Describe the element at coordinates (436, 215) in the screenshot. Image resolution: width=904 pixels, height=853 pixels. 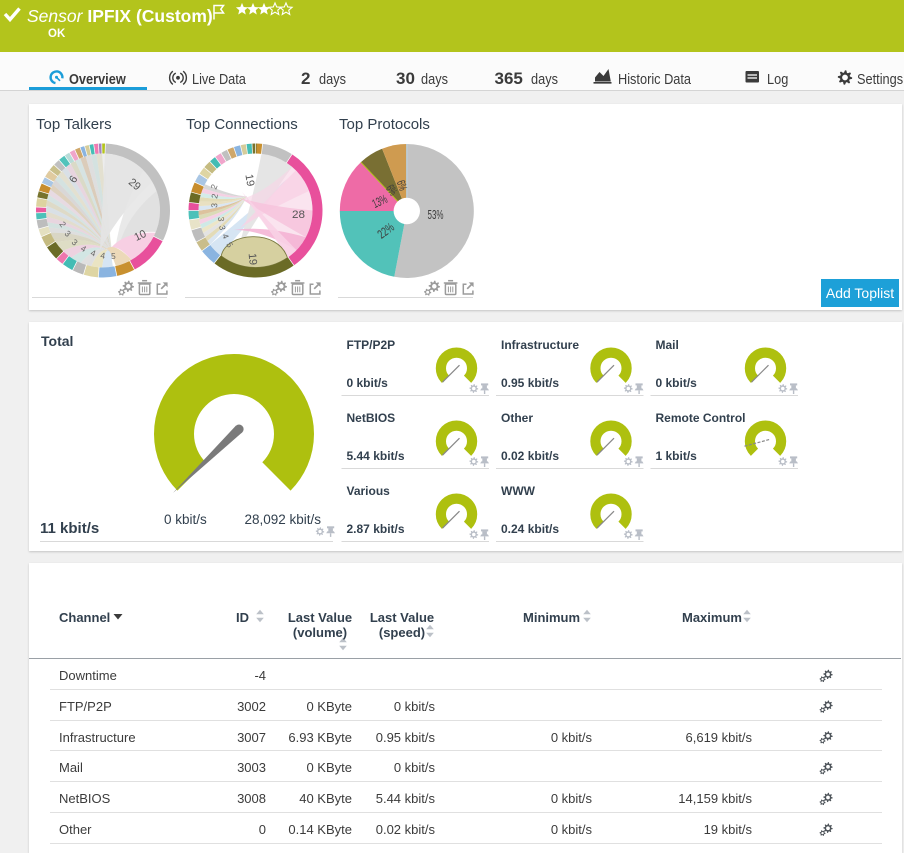
I see `svg-text: 53%` at that location.